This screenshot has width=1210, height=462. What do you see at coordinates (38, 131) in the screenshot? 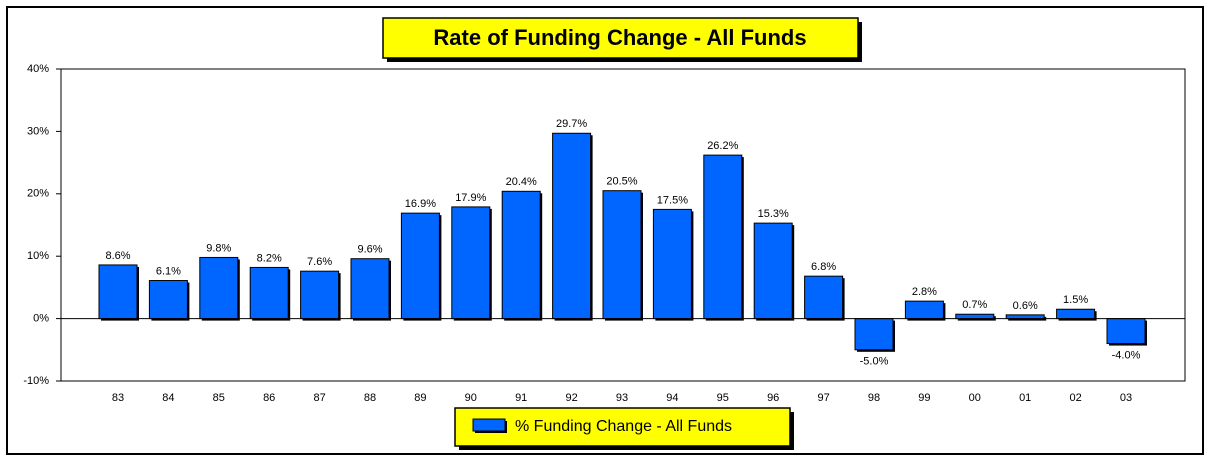
I see `y-tick-label: 30%` at bounding box center [38, 131].